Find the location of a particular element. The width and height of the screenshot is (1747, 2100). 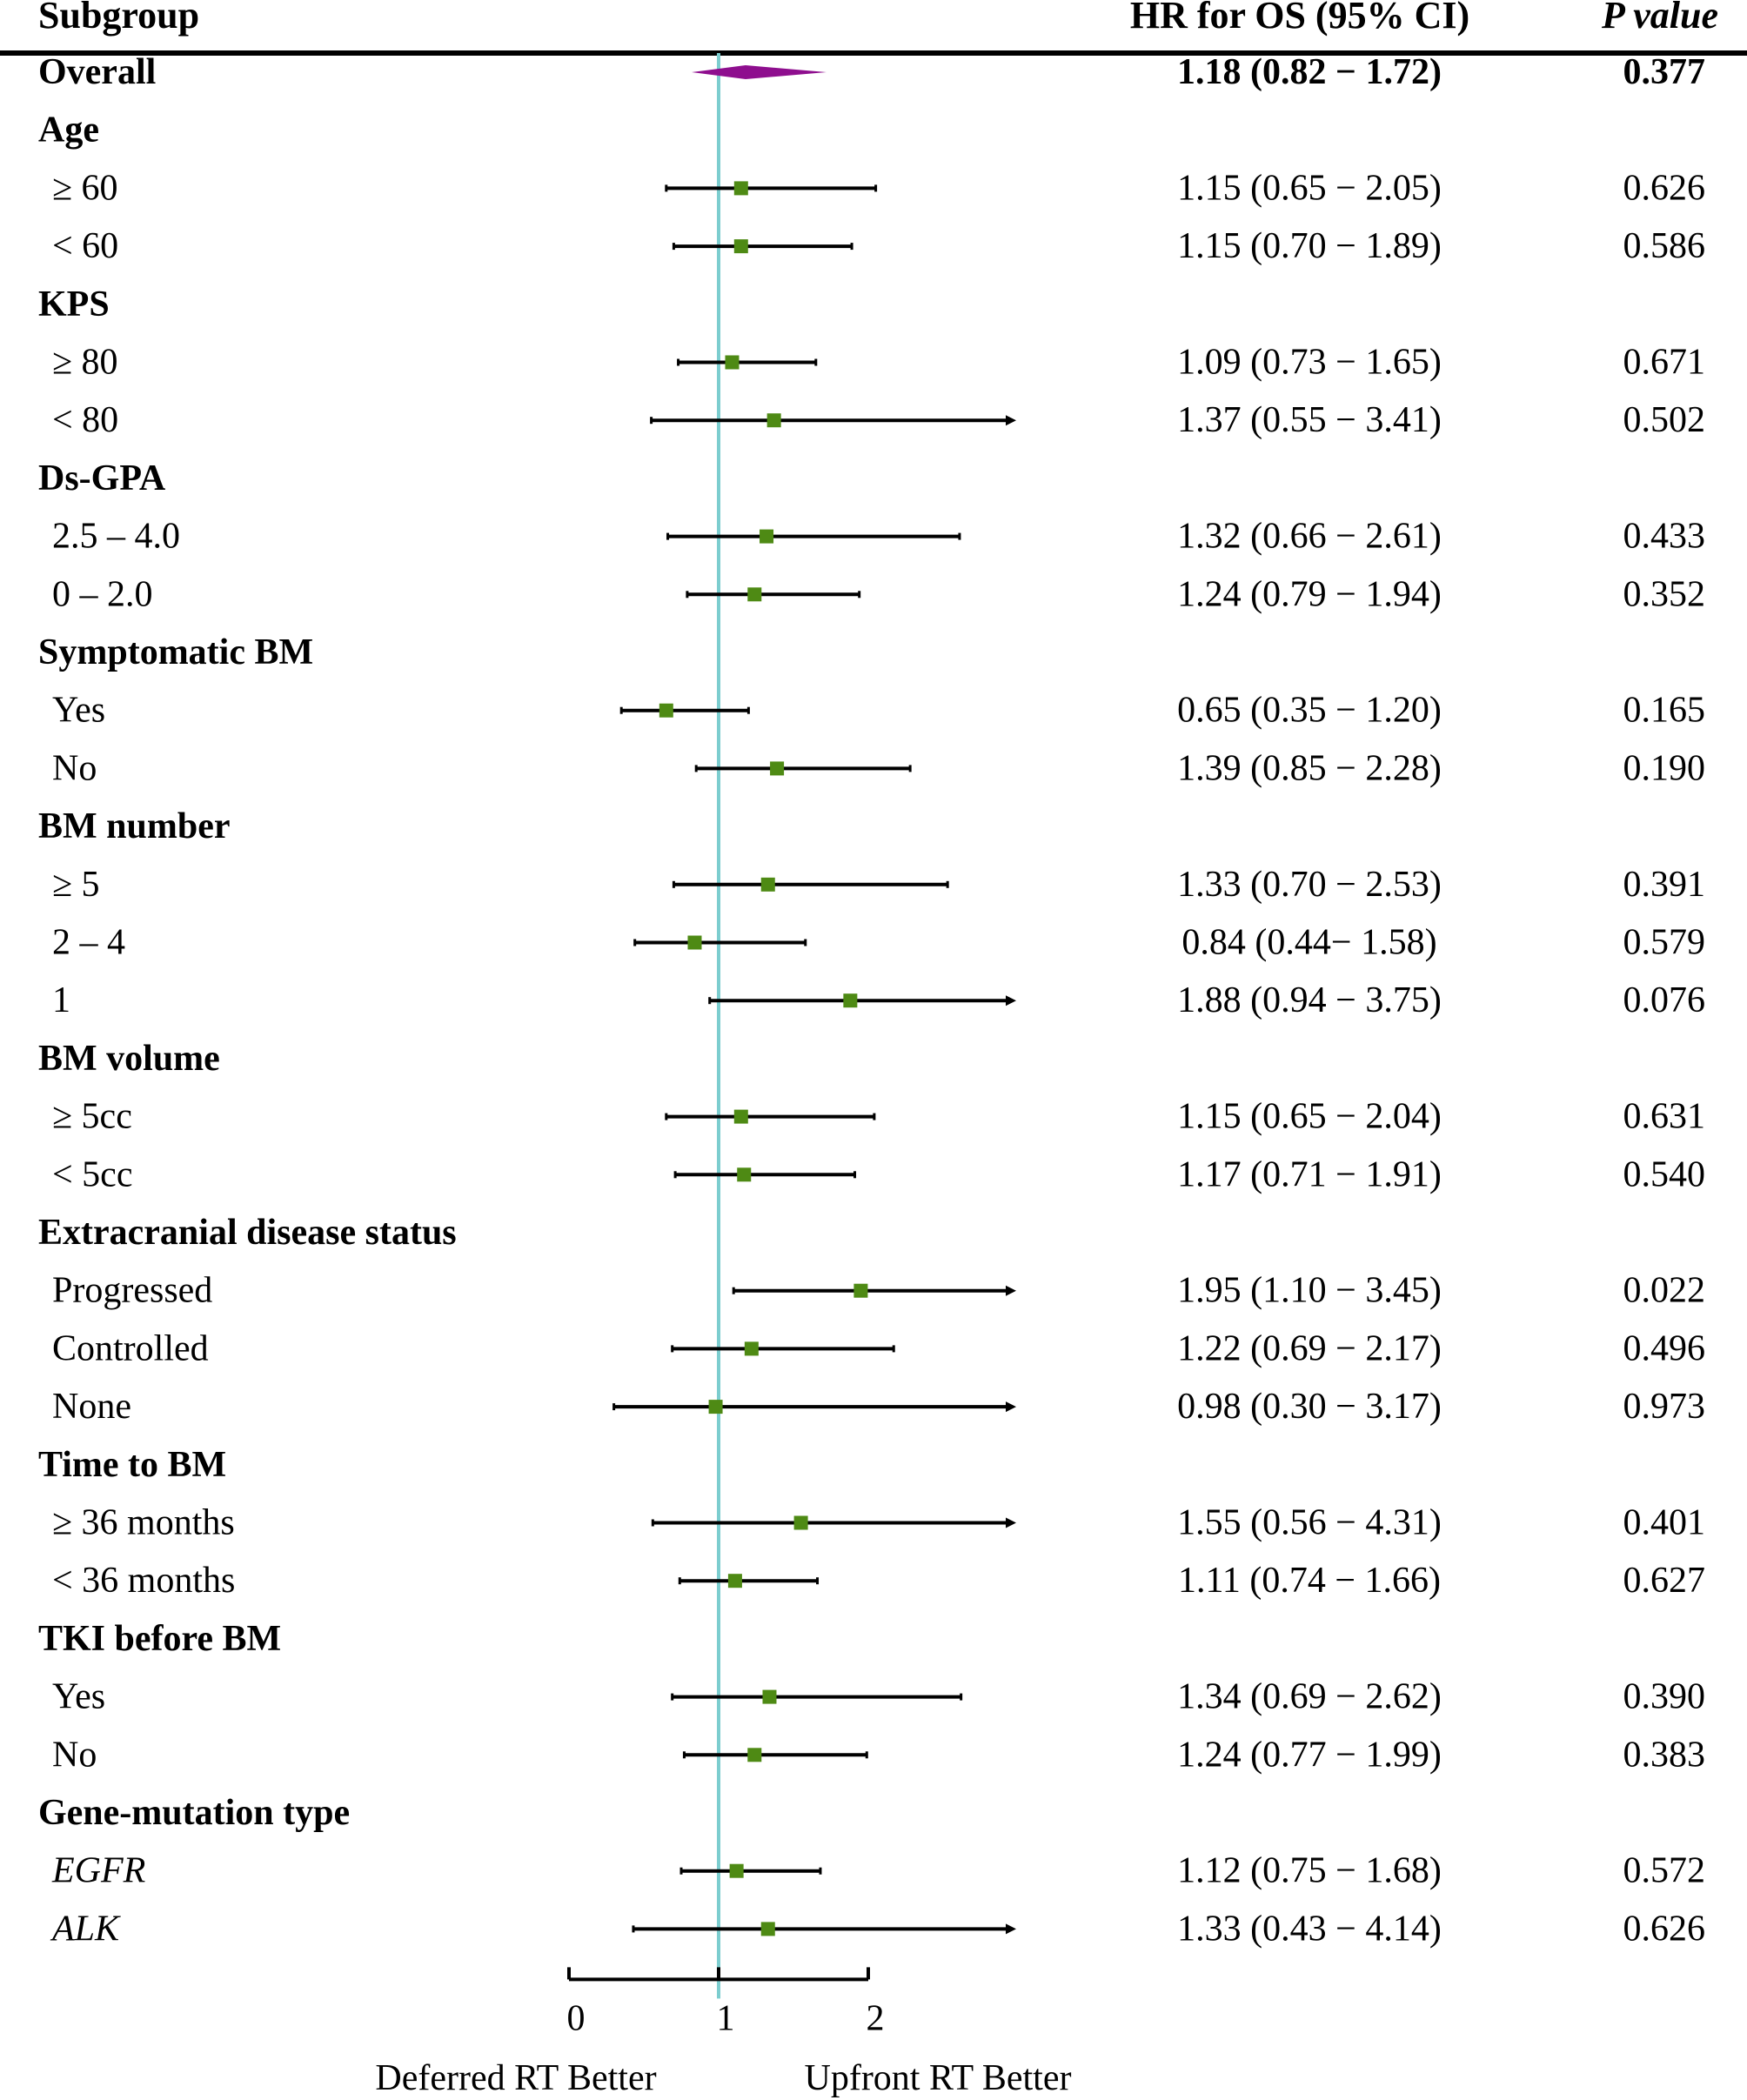

row-label: Overall is located at coordinates (97, 72).